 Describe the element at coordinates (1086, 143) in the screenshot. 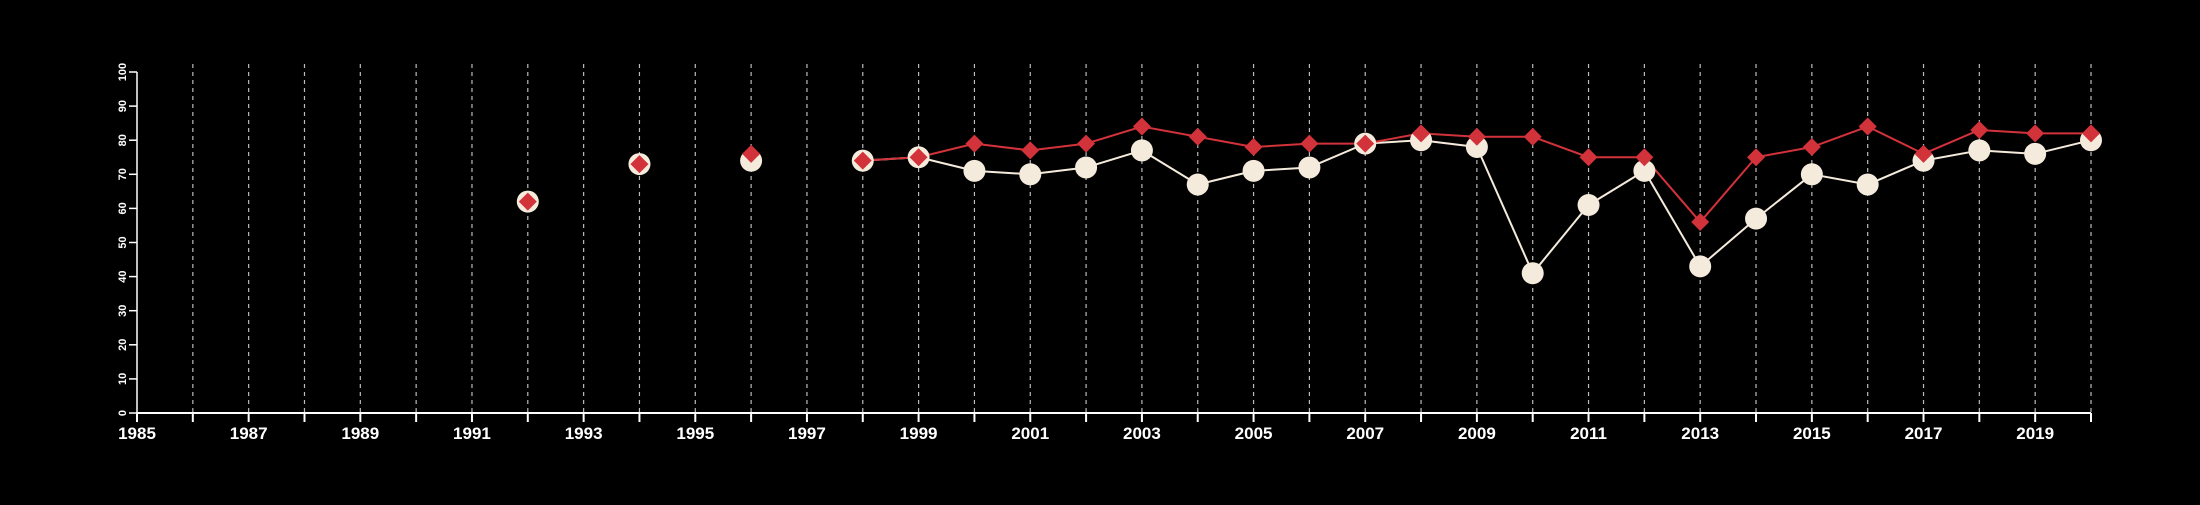

I see `diamond-point-2002` at that location.